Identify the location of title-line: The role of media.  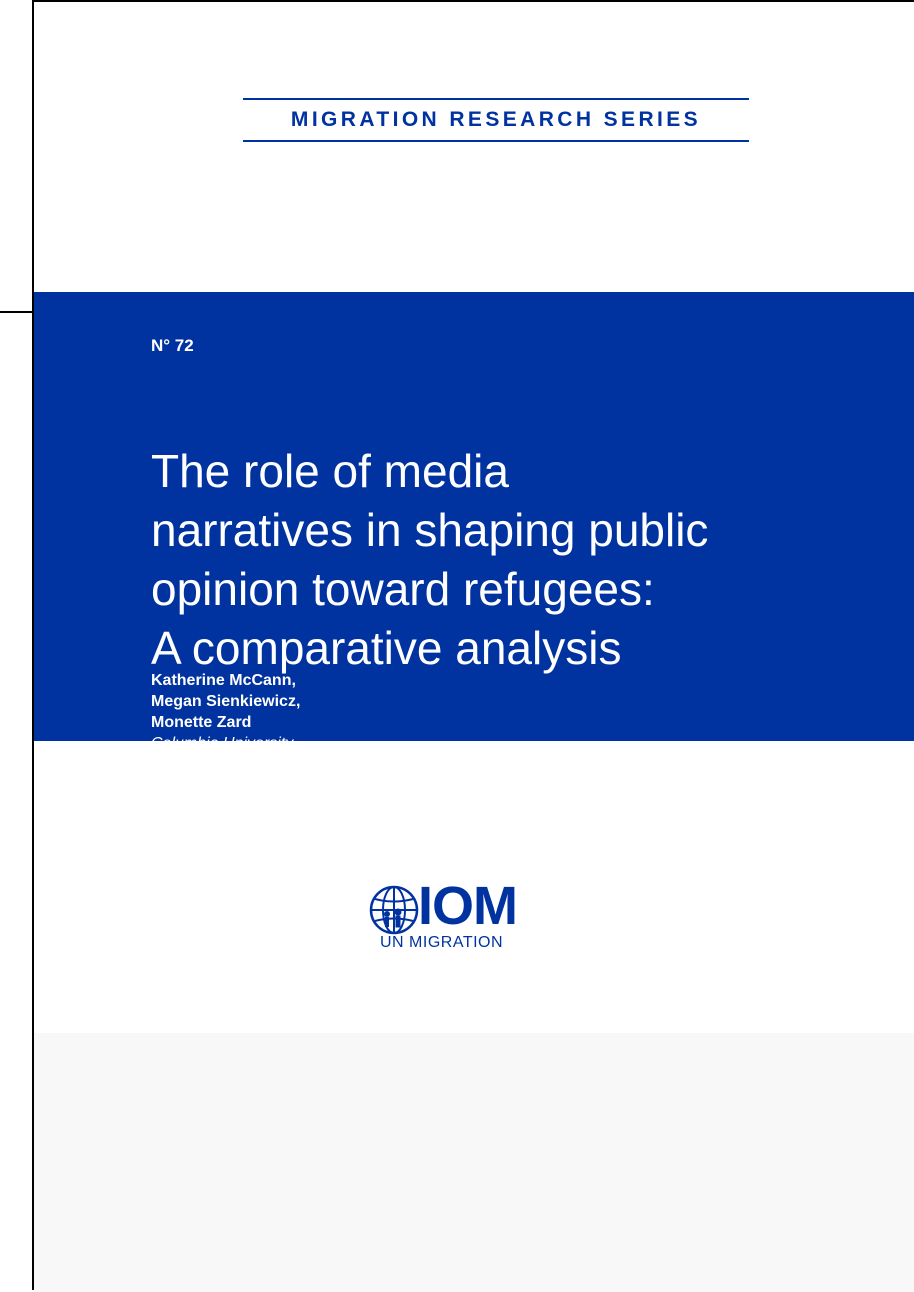
(330, 471).